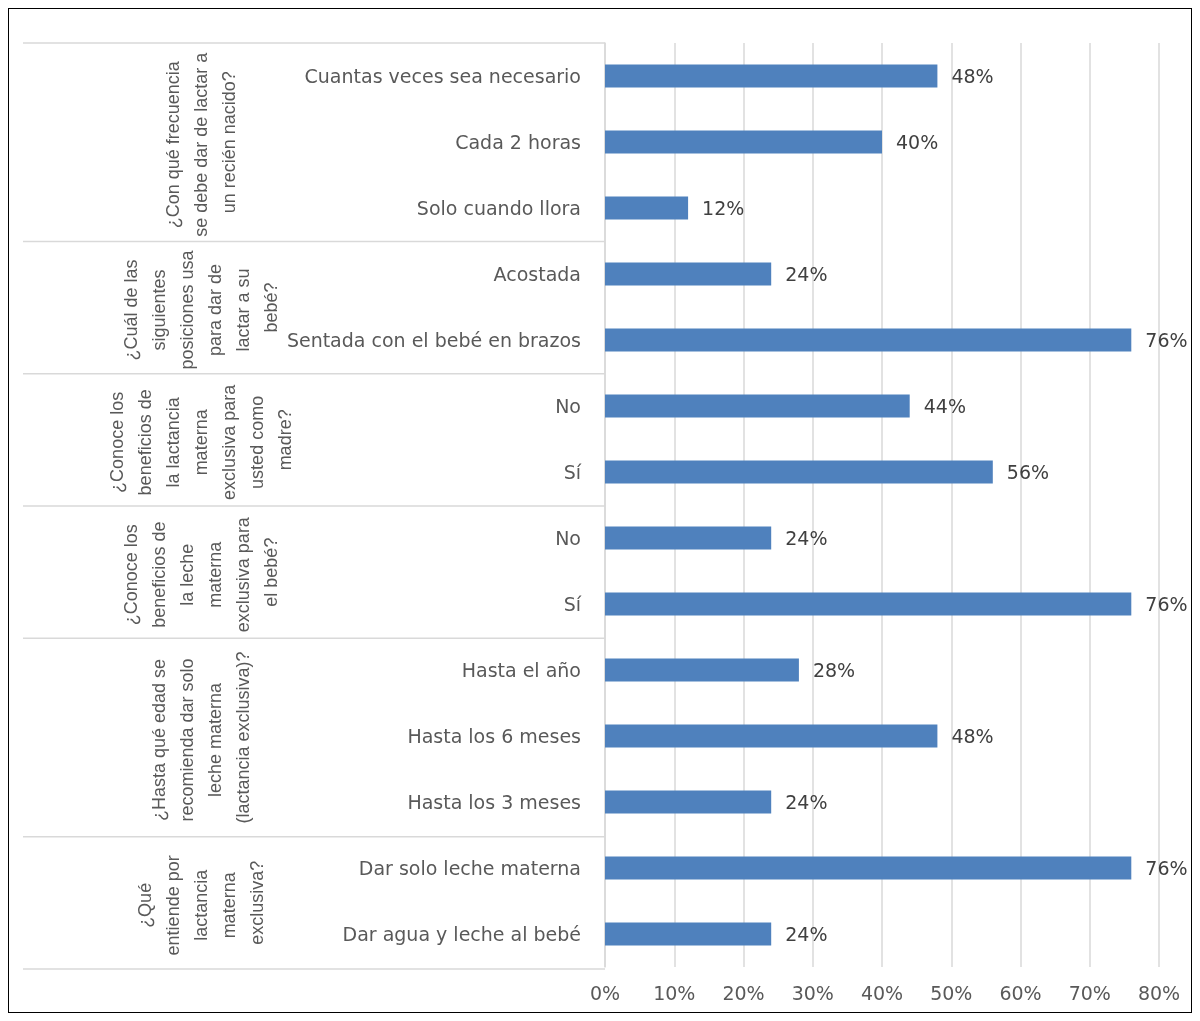  Describe the element at coordinates (1089, 992) in the screenshot. I see `x-tick-label: 70%` at that location.